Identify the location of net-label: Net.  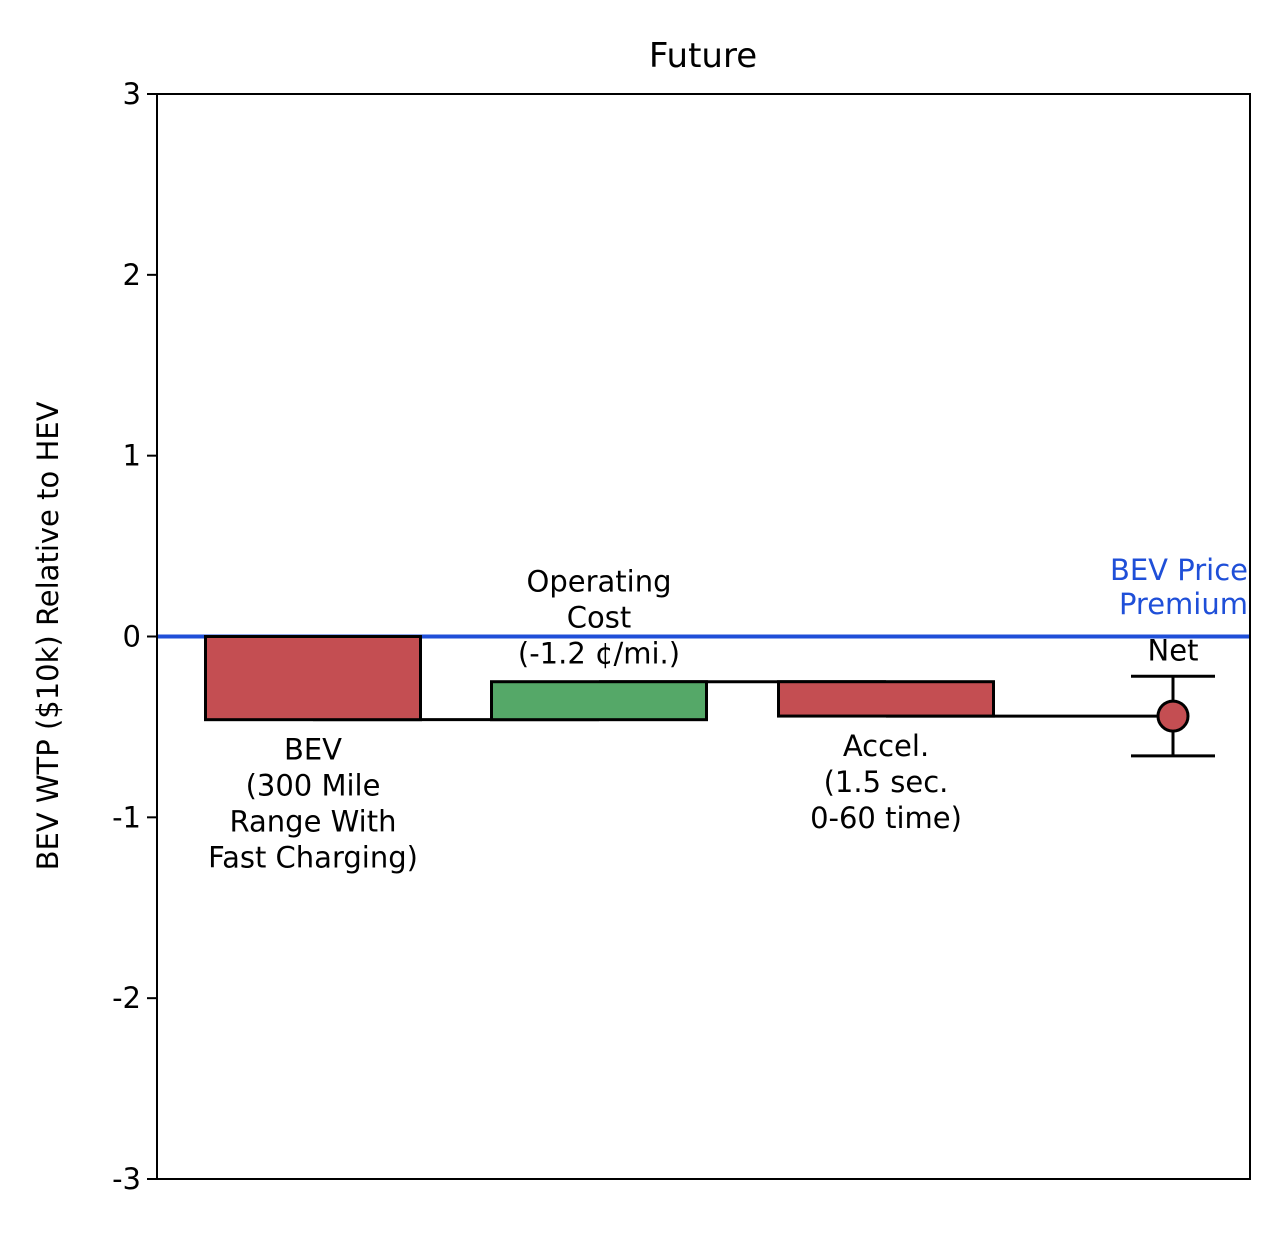
(1173, 650).